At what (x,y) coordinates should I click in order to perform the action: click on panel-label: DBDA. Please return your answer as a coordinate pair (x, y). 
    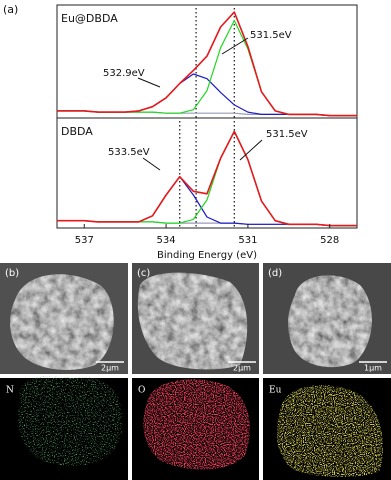
    Looking at the image, I should click on (77, 131).